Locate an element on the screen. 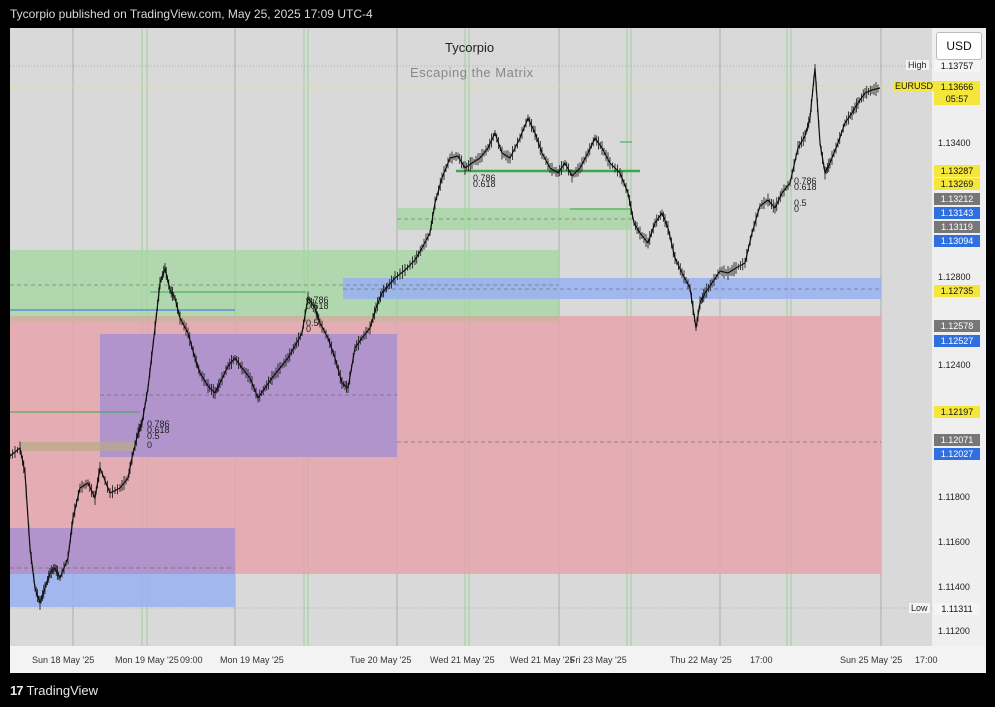 Image resolution: width=995 pixels, height=707 pixels. price-tick: 1.11600 is located at coordinates (954, 542).